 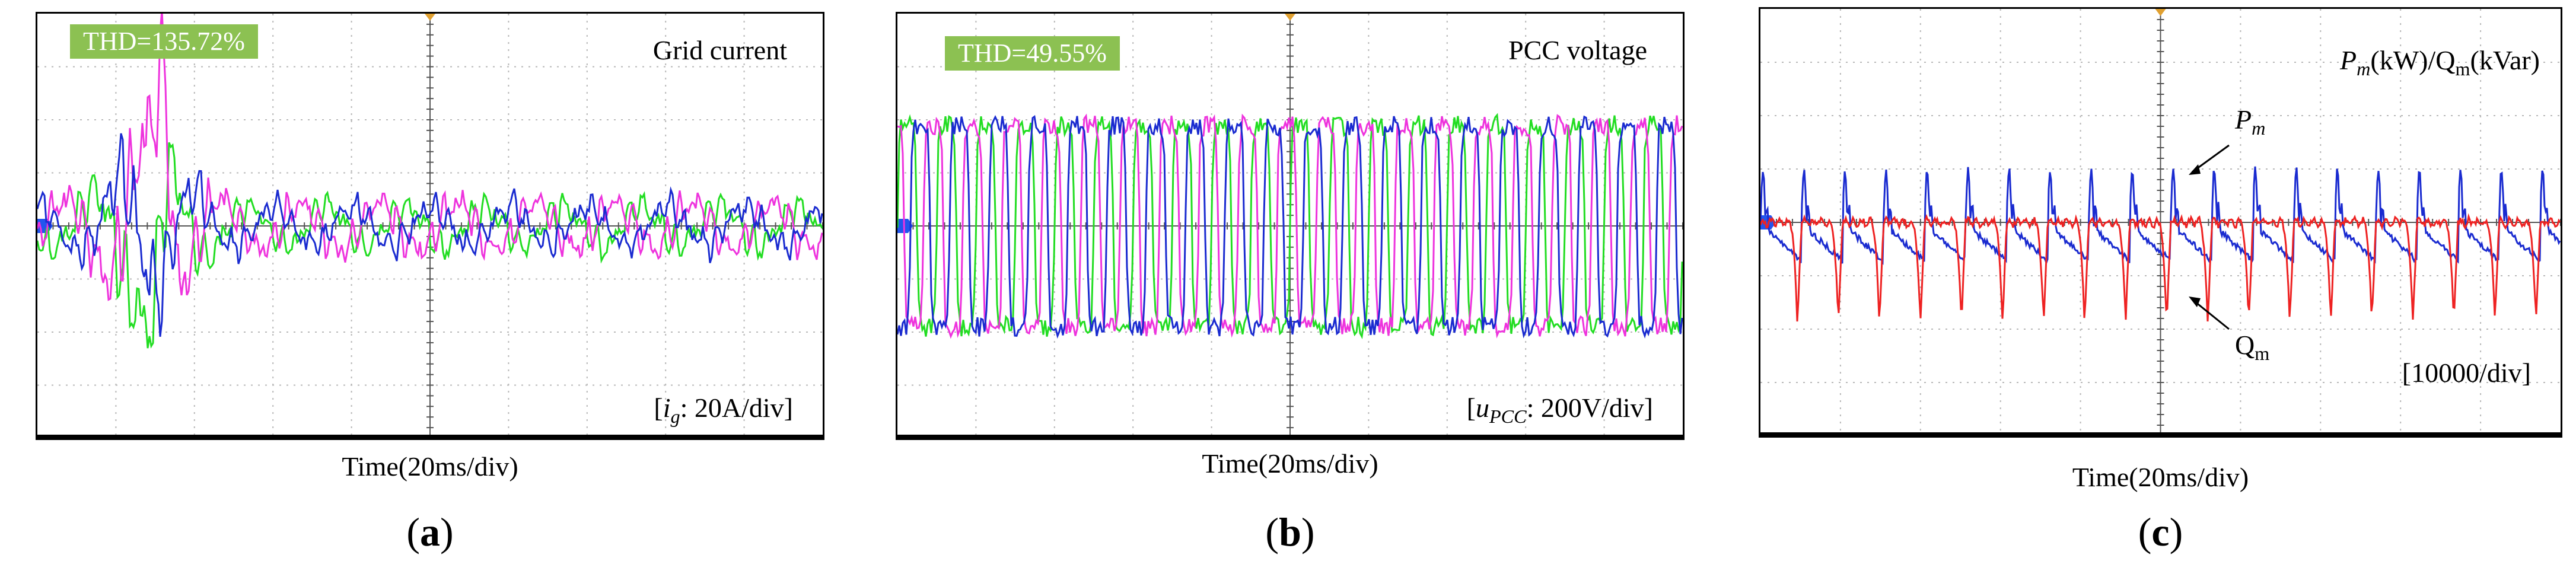 What do you see at coordinates (2195, 169) in the screenshot?
I see `pm-arrowhead-icon` at bounding box center [2195, 169].